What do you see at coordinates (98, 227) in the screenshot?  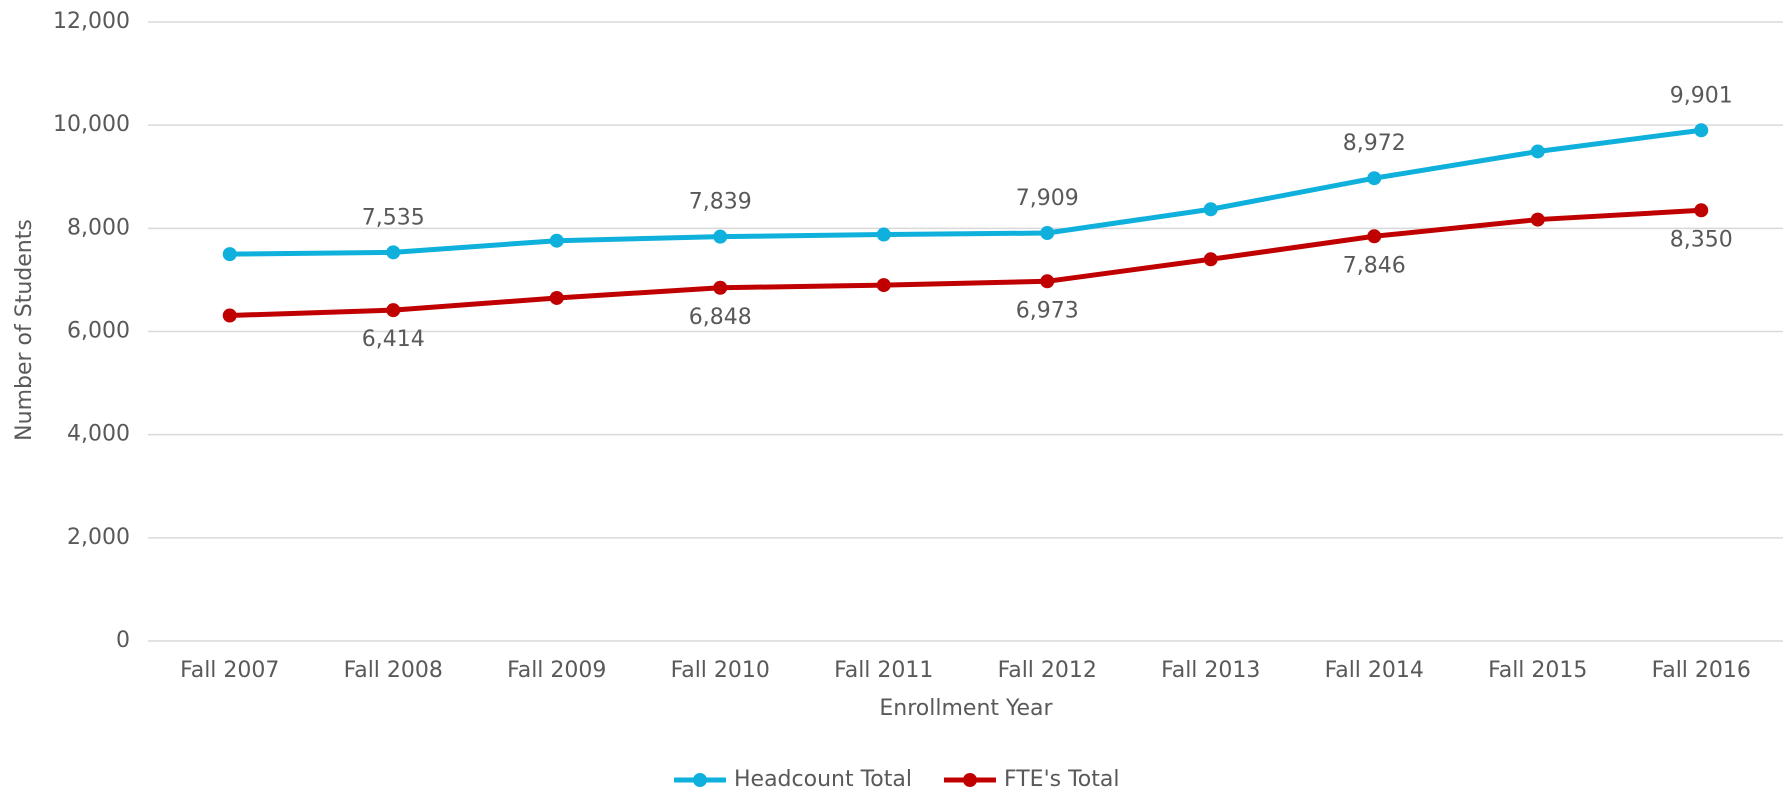 I see `y-tick-label: 8,000` at bounding box center [98, 227].